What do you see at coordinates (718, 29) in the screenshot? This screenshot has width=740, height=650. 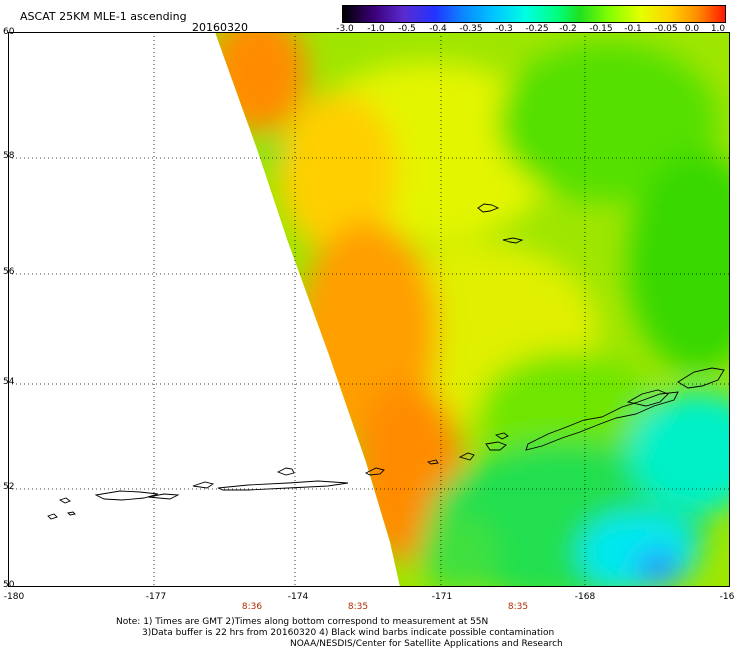 I see `colorbar-label: 1.0` at bounding box center [718, 29].